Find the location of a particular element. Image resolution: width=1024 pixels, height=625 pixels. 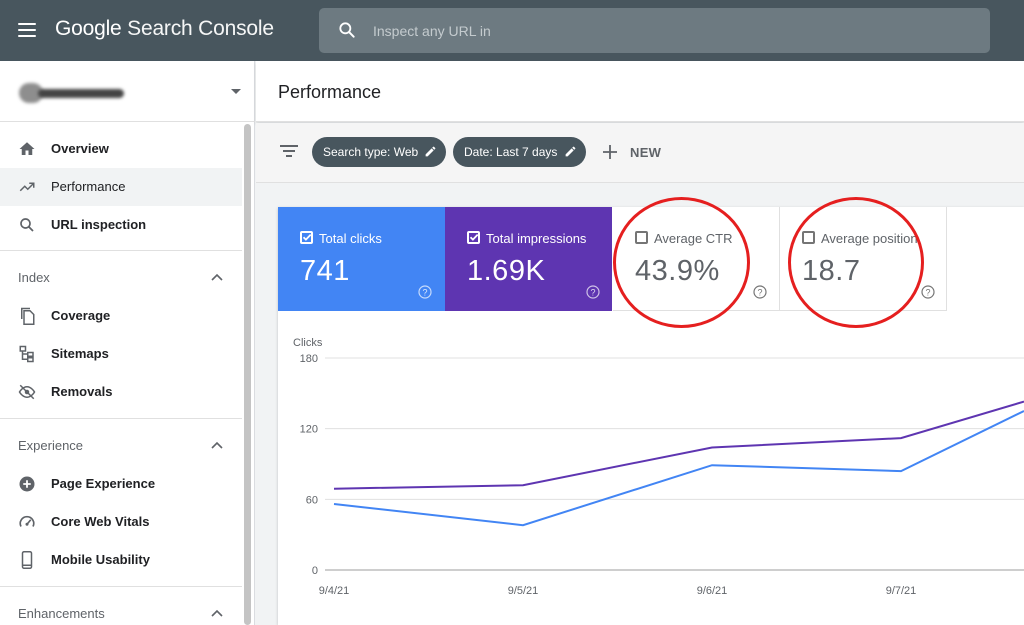

y-tick-label: 180 is located at coordinates (309, 359).